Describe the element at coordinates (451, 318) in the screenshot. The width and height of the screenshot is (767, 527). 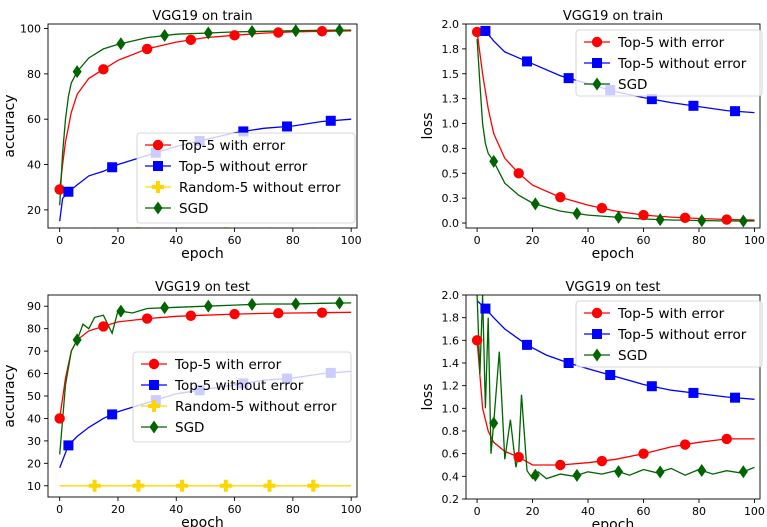
I see `chart-4-ytick-label: 1.8` at that location.